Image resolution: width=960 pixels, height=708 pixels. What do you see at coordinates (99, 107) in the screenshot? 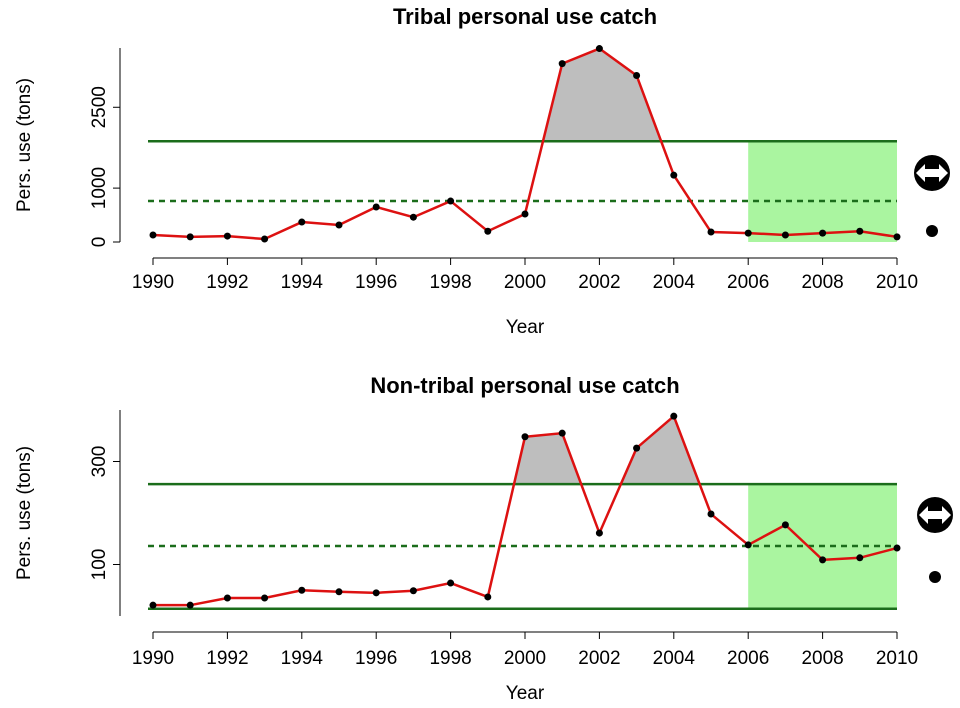
I see `y-tick-label: 2500` at bounding box center [99, 107].